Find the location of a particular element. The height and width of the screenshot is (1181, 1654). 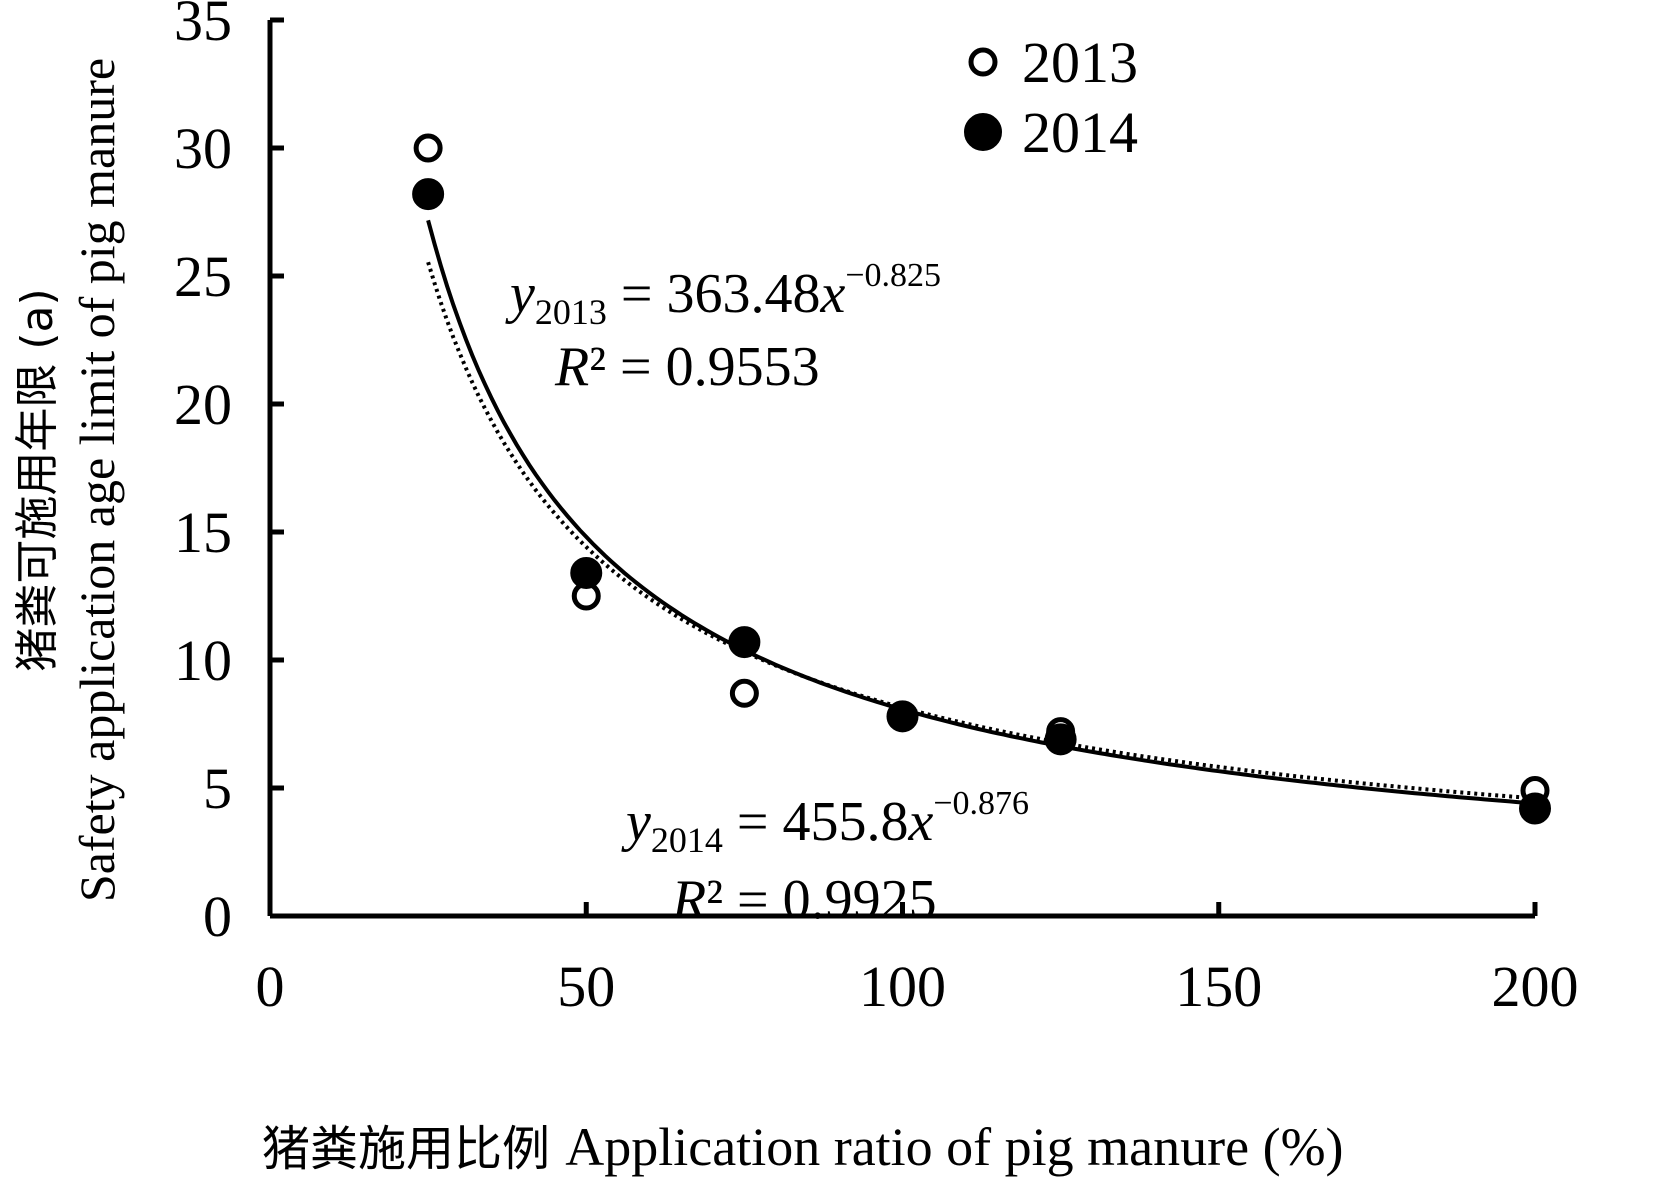

eq-2014-var: y is located at coordinates (636, 822).